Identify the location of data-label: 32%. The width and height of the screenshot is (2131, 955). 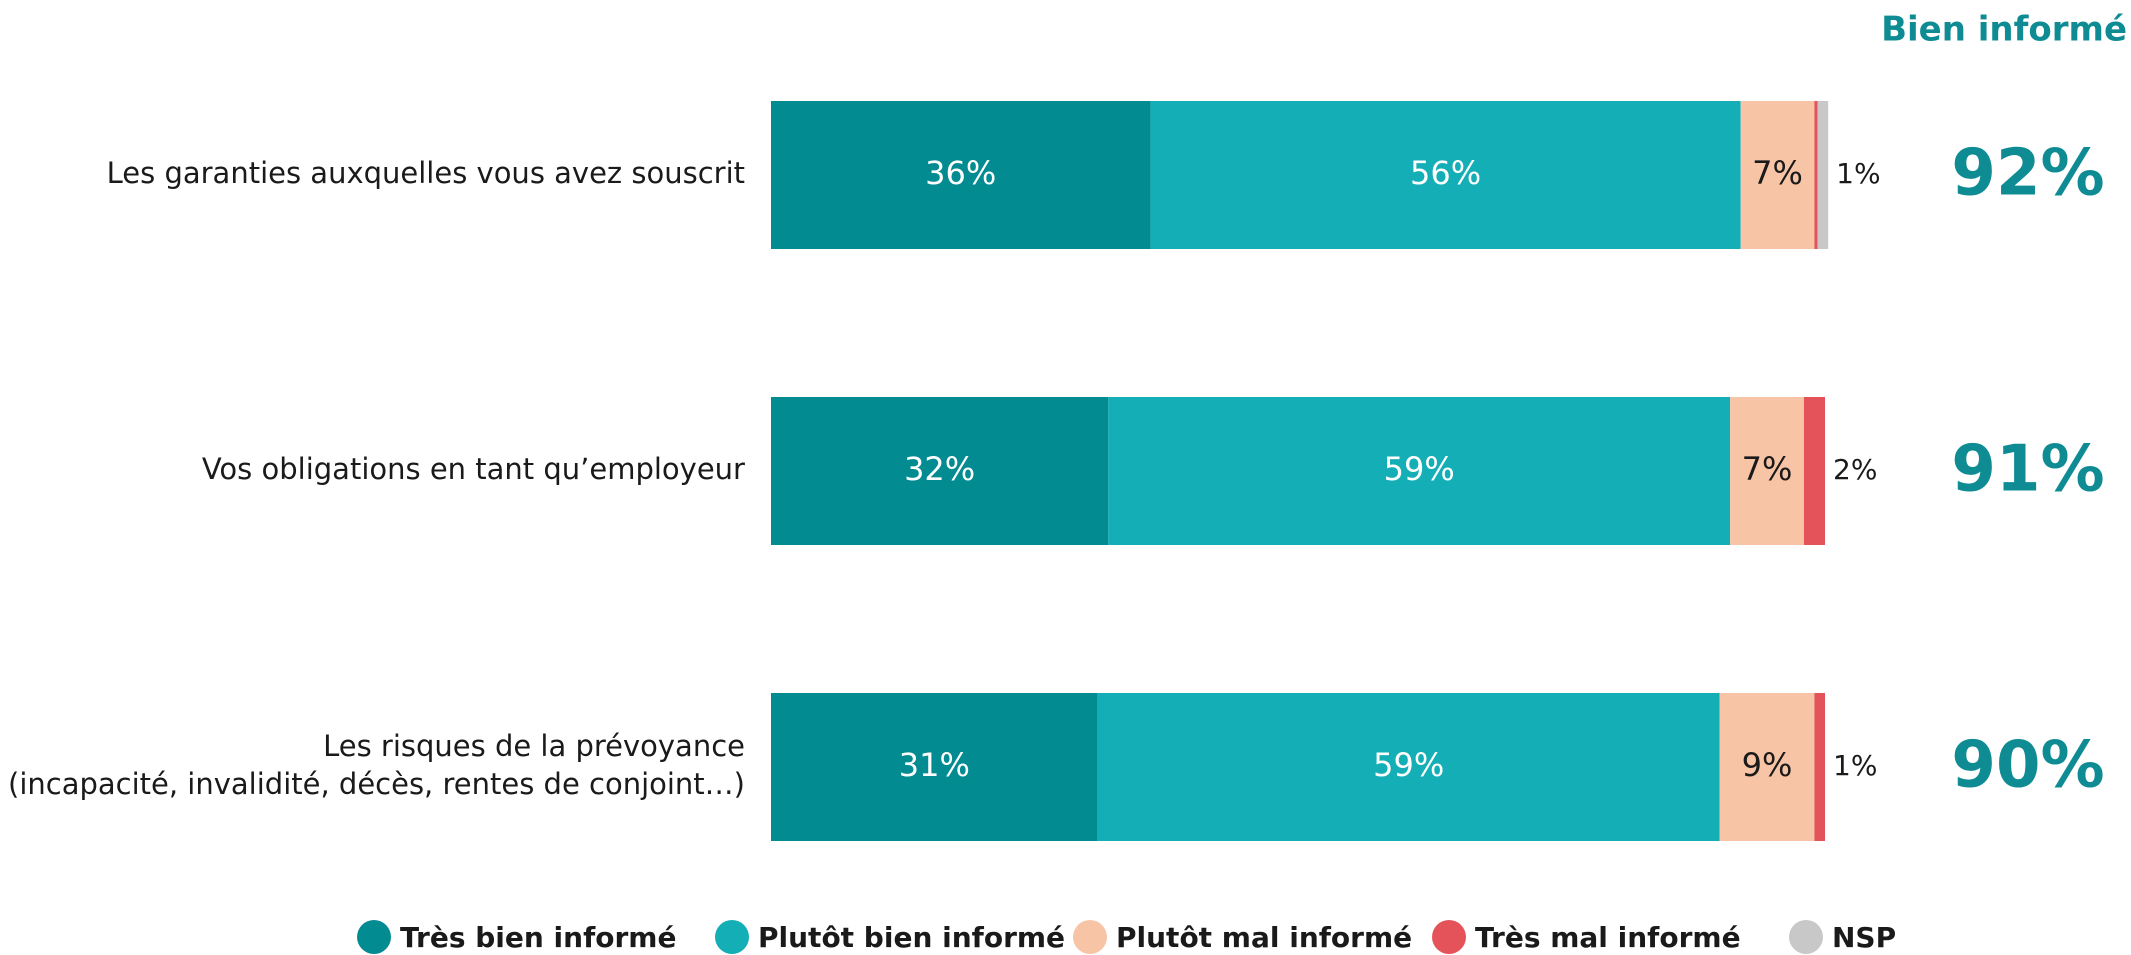
(939, 469).